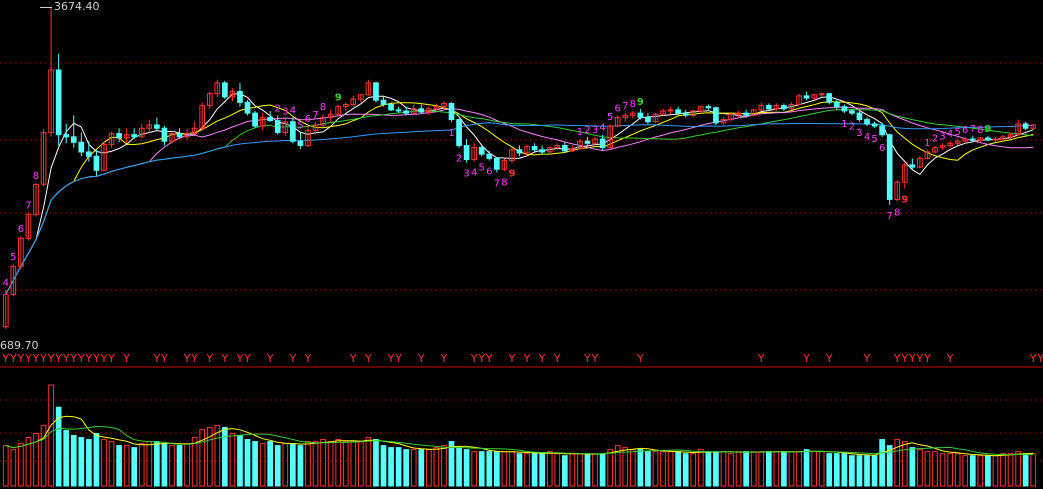 This screenshot has width=1043, height=489. I want to click on sequence-label: 3, so click(595, 130).